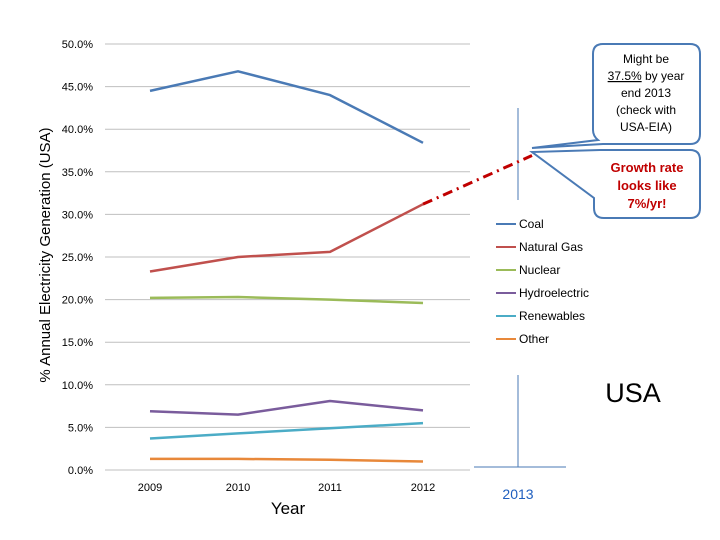 The height and width of the screenshot is (540, 720). I want to click on x-tick-label: 2009, so click(150, 488).